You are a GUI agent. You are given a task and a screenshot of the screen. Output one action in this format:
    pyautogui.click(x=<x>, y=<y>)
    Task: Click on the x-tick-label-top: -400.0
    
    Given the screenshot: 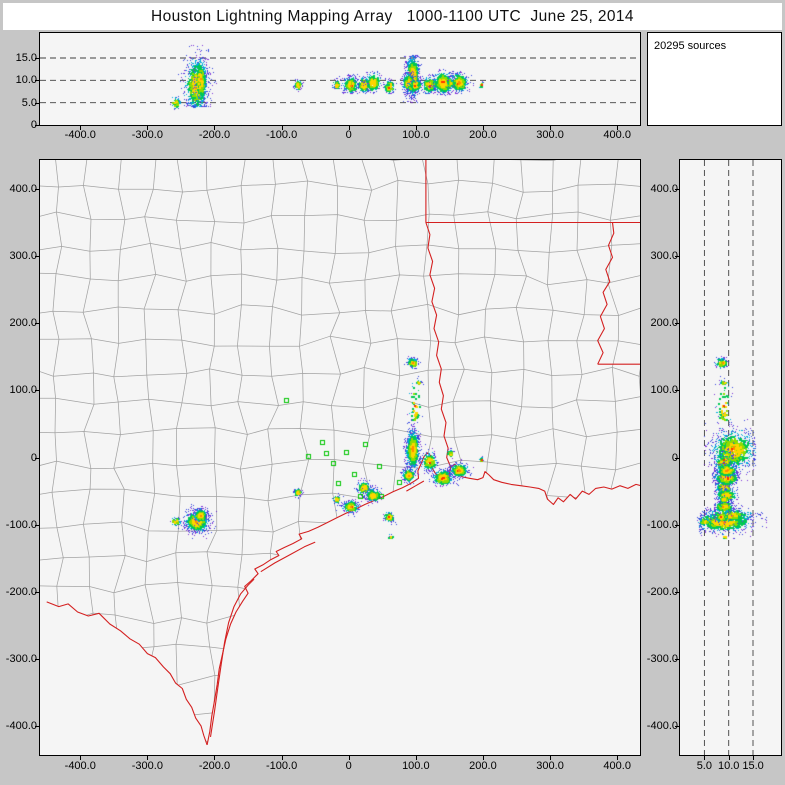 What is the action you would take?
    pyautogui.click(x=80, y=135)
    